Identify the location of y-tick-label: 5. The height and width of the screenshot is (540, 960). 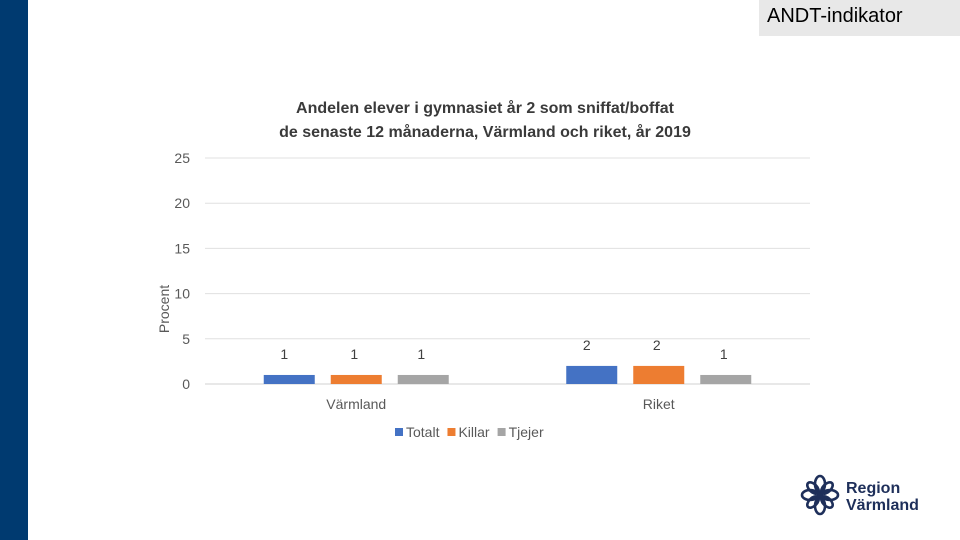
(186, 339).